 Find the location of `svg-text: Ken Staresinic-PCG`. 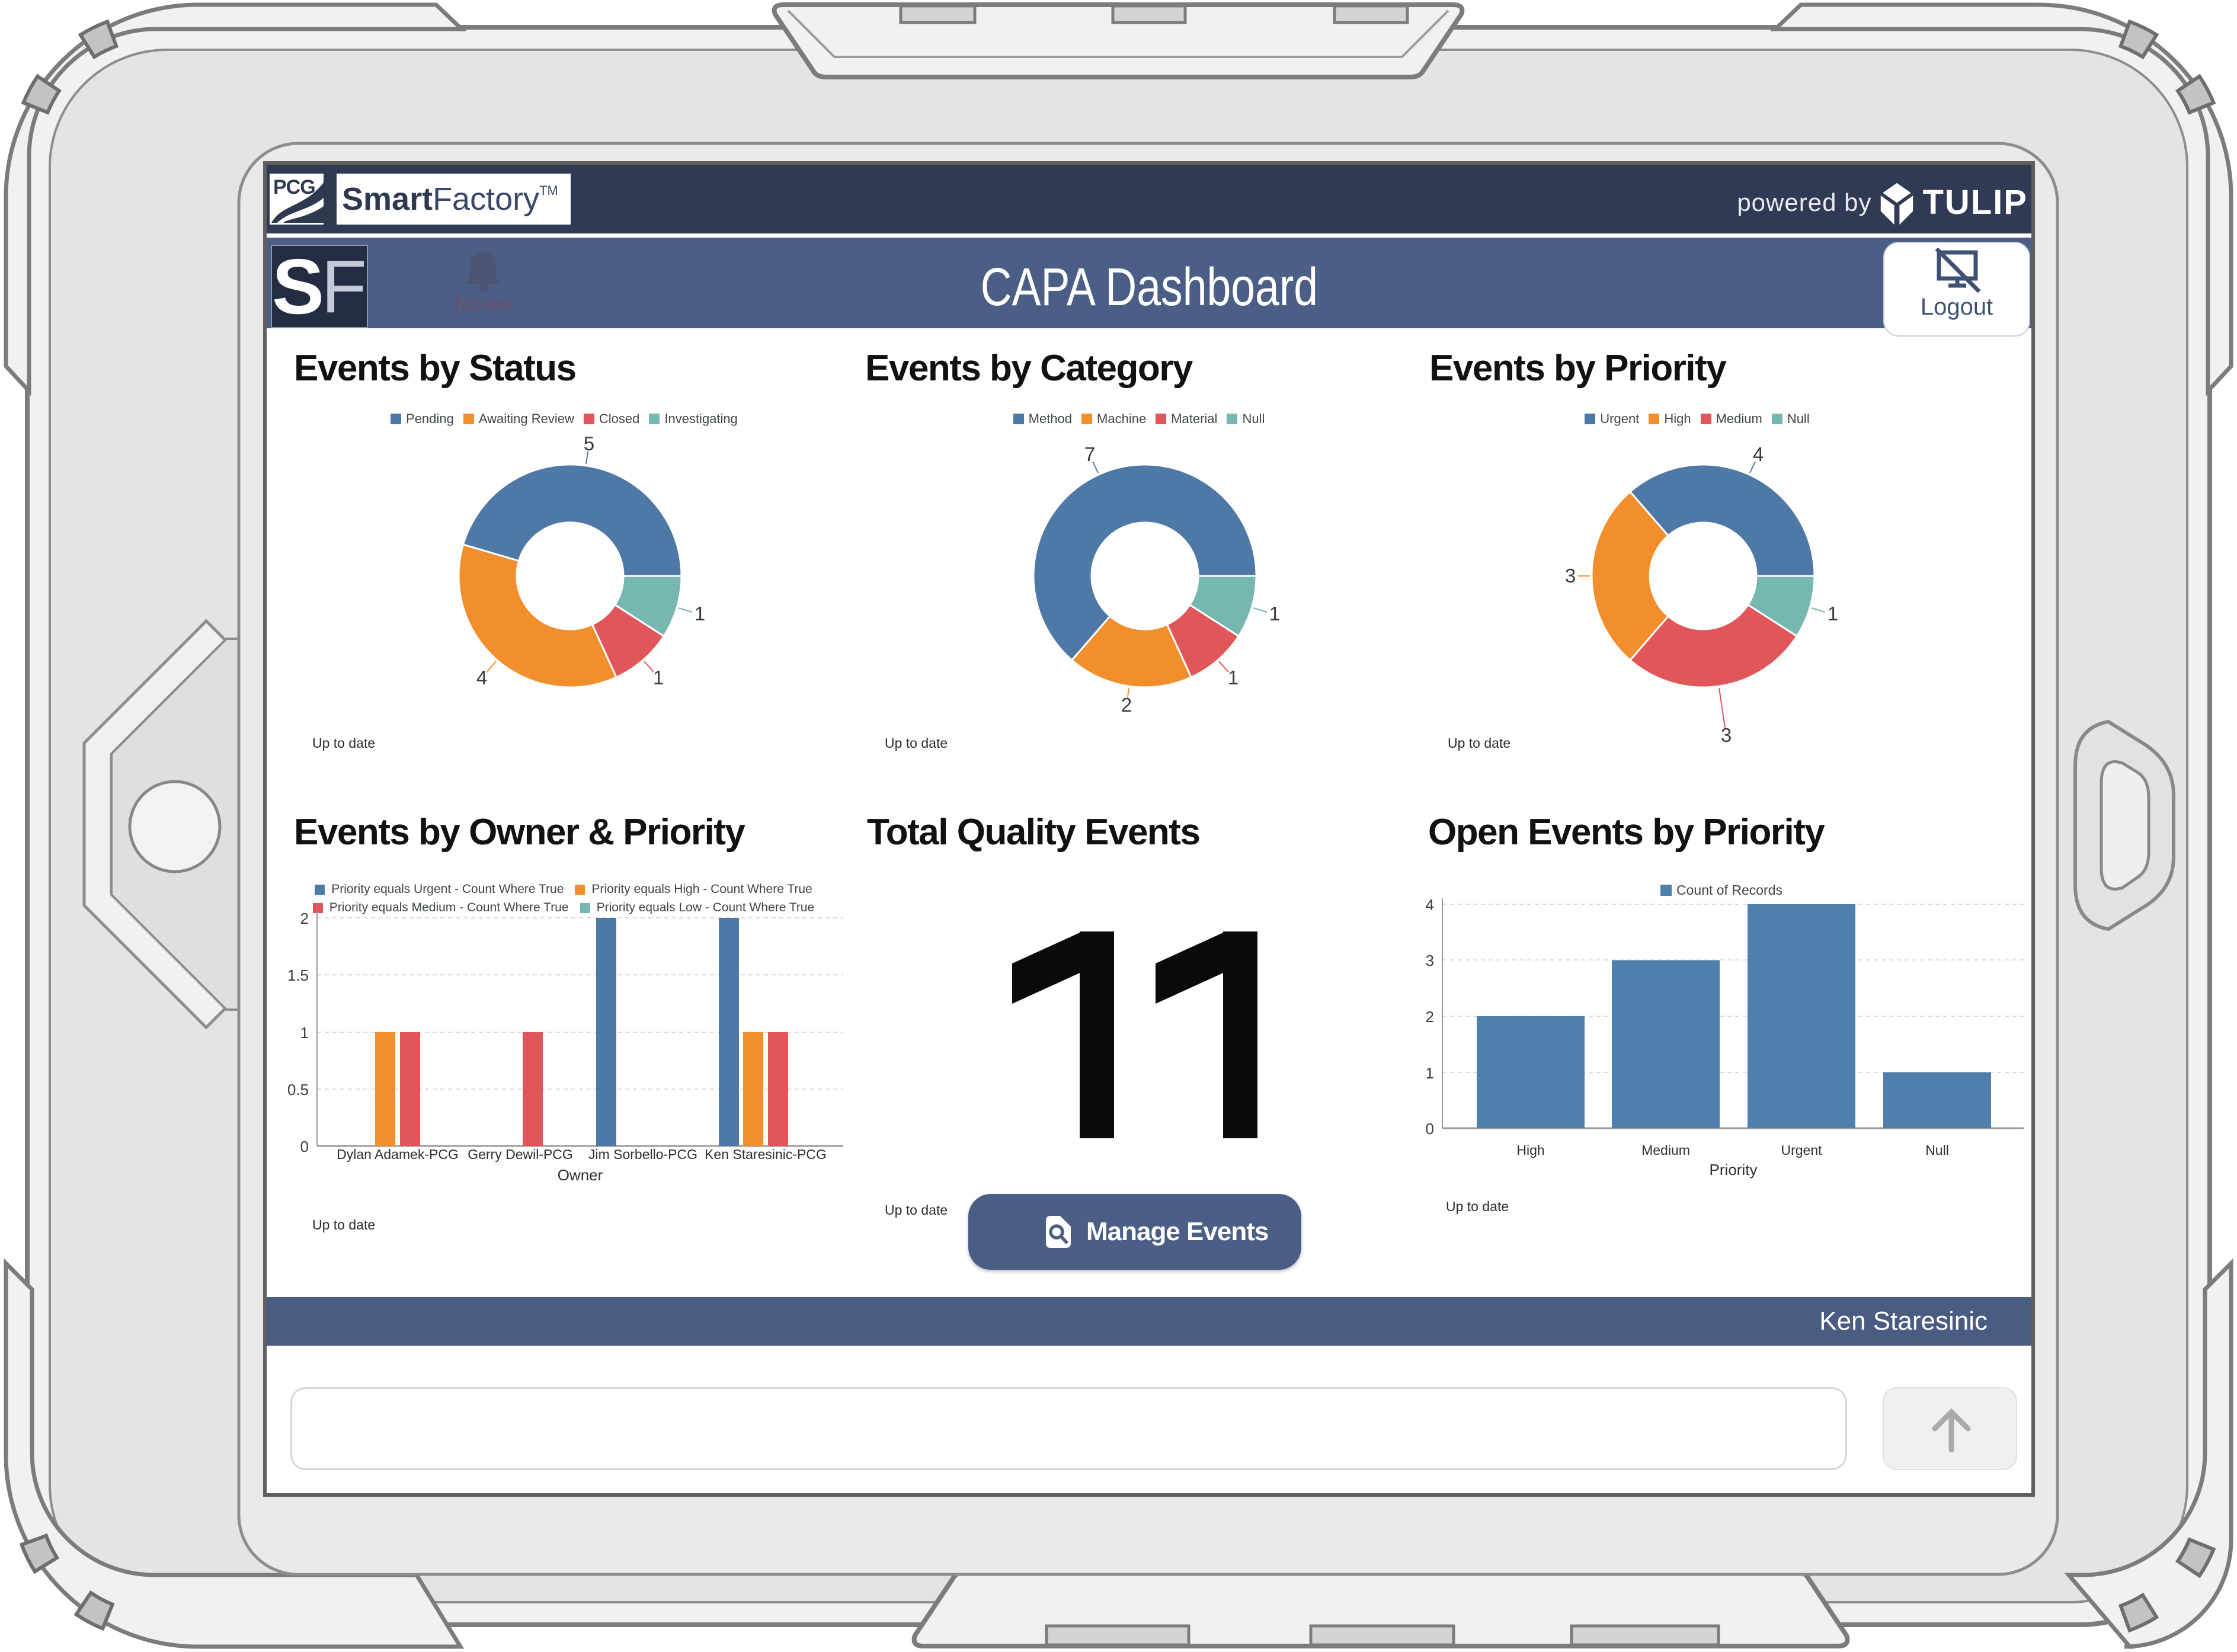

svg-text: Ken Staresinic-PCG is located at coordinates (766, 1154).